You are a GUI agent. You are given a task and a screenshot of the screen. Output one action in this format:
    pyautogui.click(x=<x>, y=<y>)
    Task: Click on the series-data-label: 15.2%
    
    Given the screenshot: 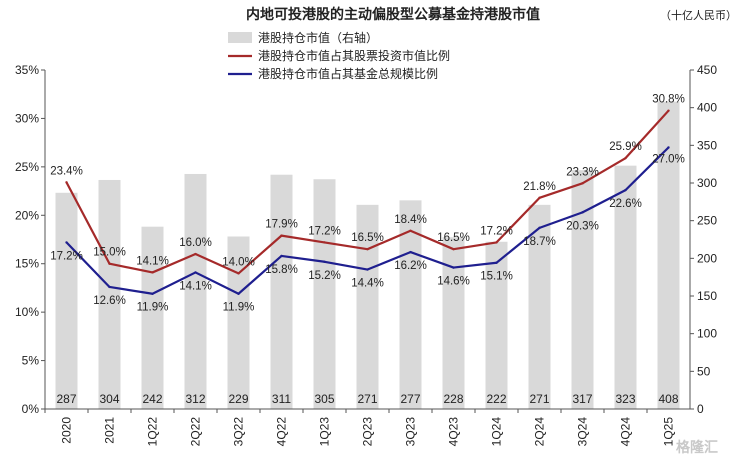 What is the action you would take?
    pyautogui.click(x=324, y=276)
    